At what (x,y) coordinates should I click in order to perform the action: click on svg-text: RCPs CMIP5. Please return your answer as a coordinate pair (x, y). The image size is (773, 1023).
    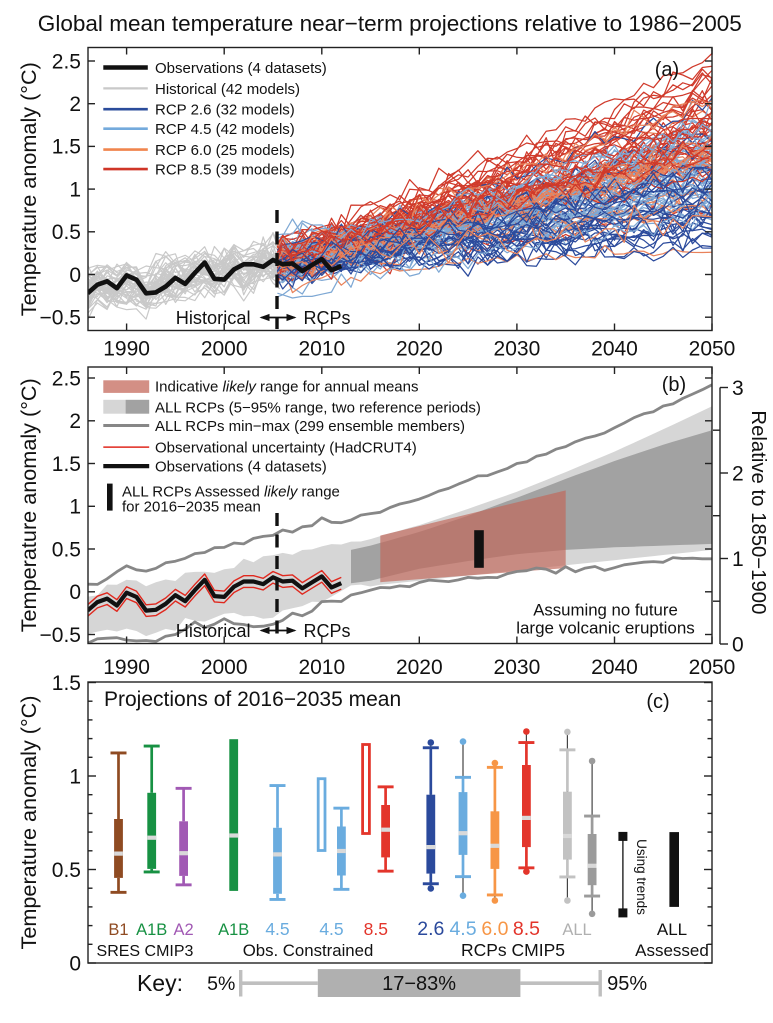
    Looking at the image, I should click on (513, 950).